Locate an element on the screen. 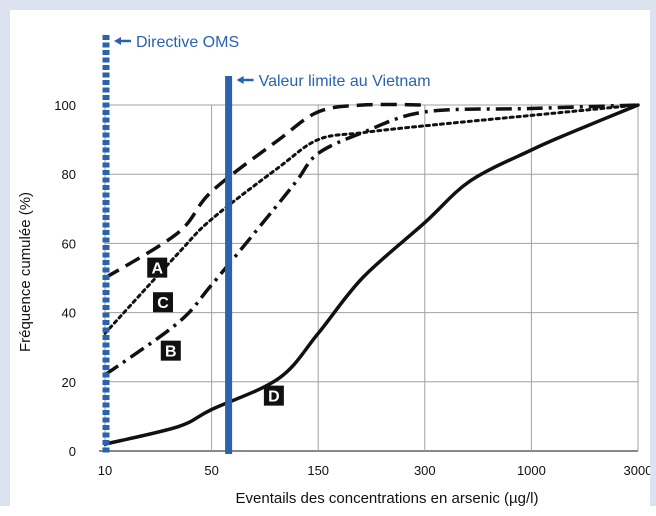 This screenshot has height=516, width=656. y-tick-label-40: 40 is located at coordinates (69, 313).